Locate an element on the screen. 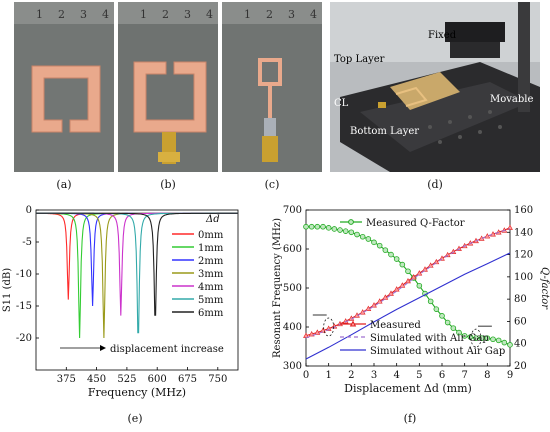 The height and width of the screenshot is (432, 550). legend-label: Simulated with Air Gap is located at coordinates (429, 338).